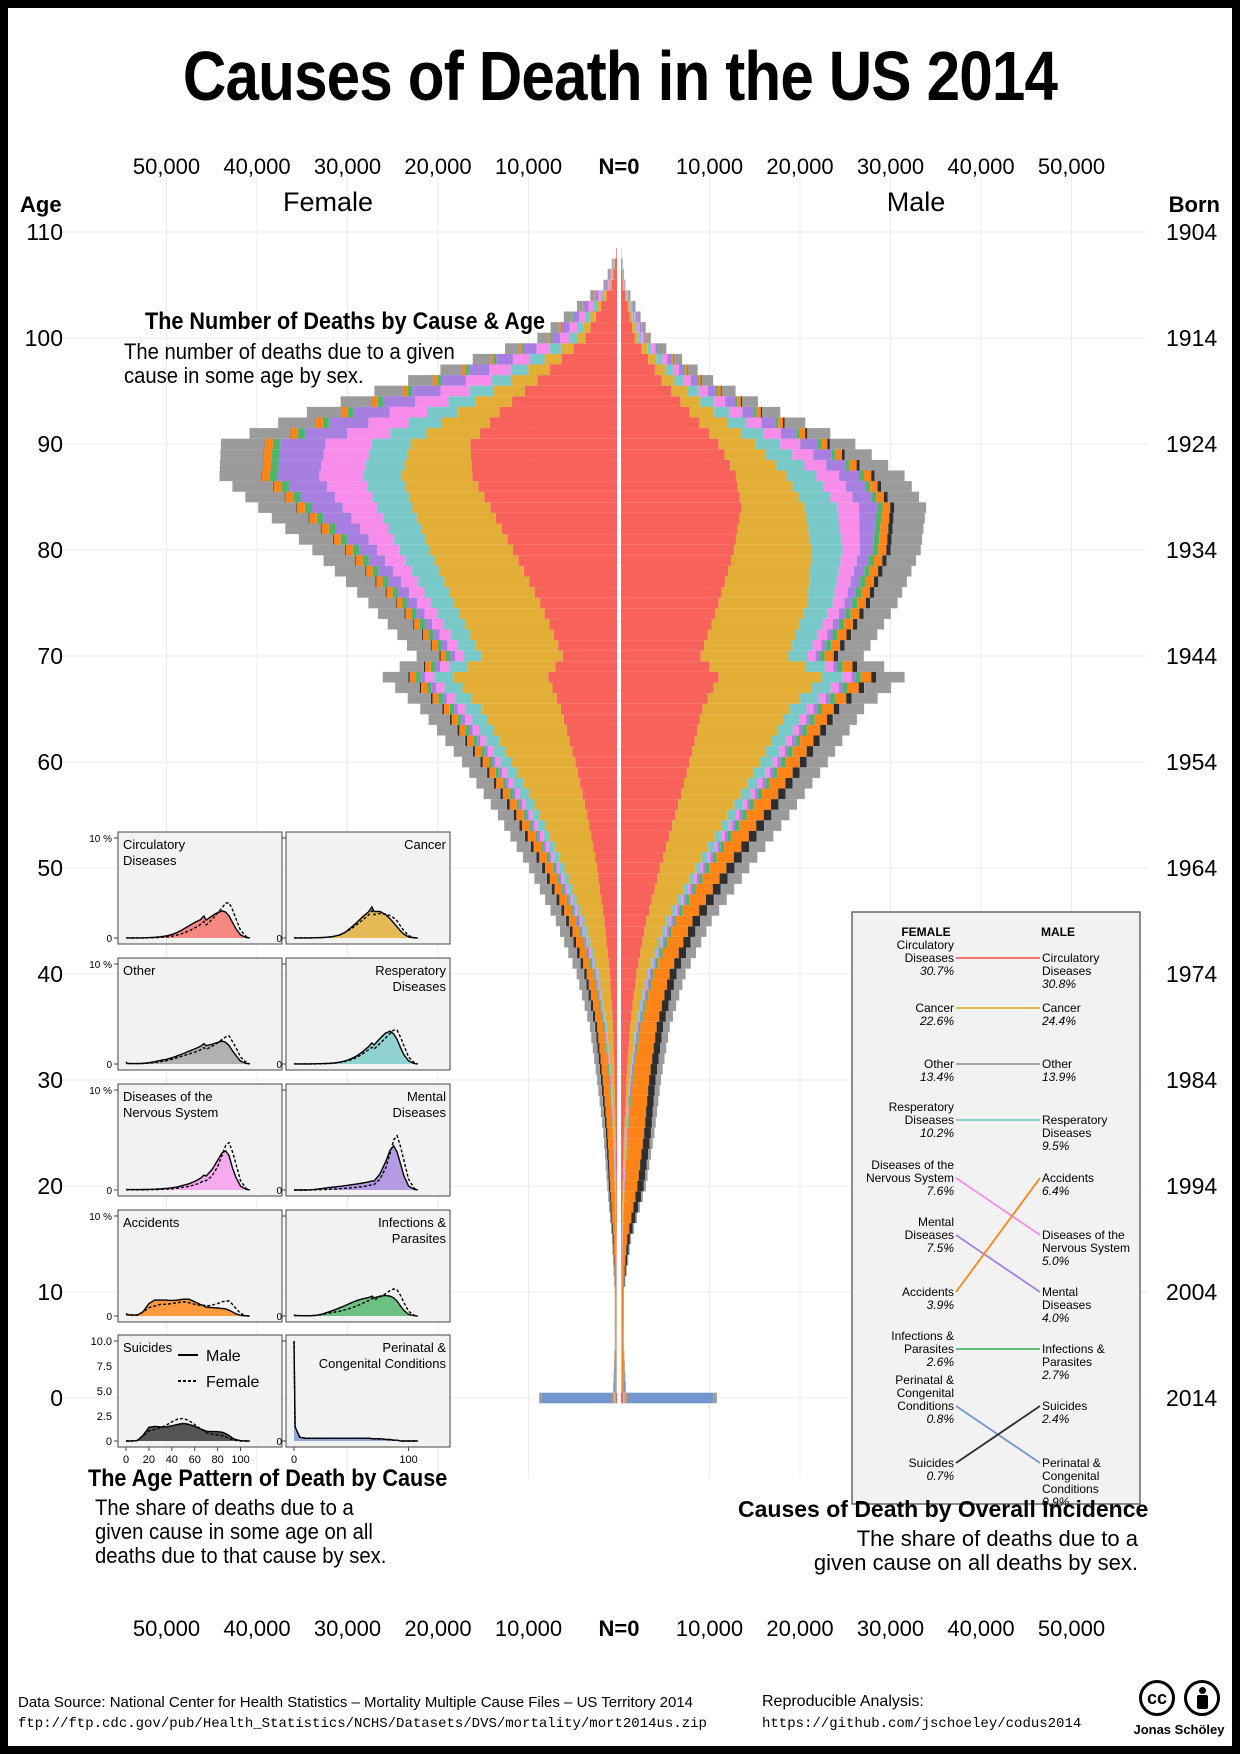 Image resolution: width=1240 pixels, height=1754 pixels. What do you see at coordinates (1066, 1305) in the screenshot?
I see `incidence-male-label: Diseases` at bounding box center [1066, 1305].